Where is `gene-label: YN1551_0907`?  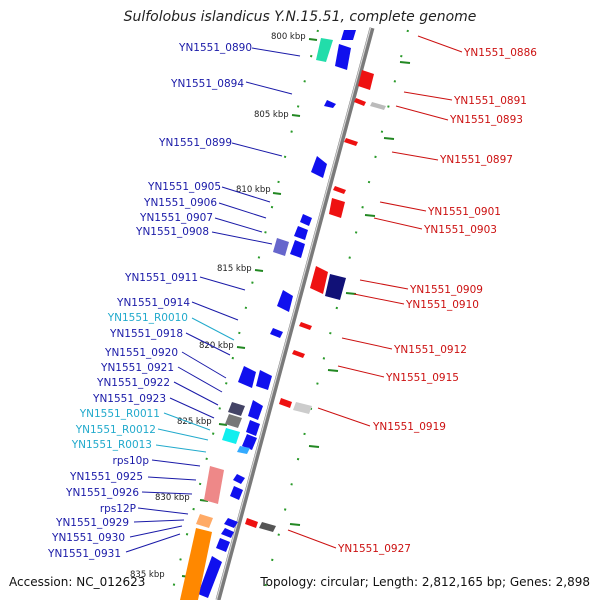 gene-label: YN1551_0907 is located at coordinates (176, 218).